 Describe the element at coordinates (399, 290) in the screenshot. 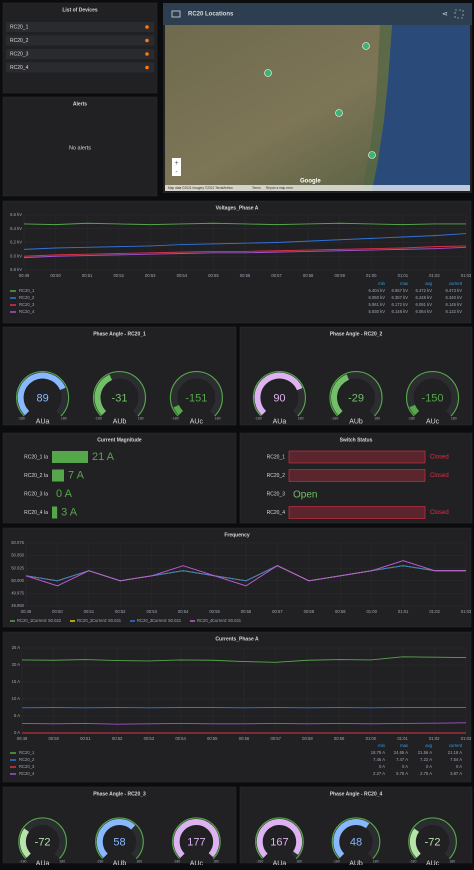

I see `legend-value: 6.557 kV` at that location.